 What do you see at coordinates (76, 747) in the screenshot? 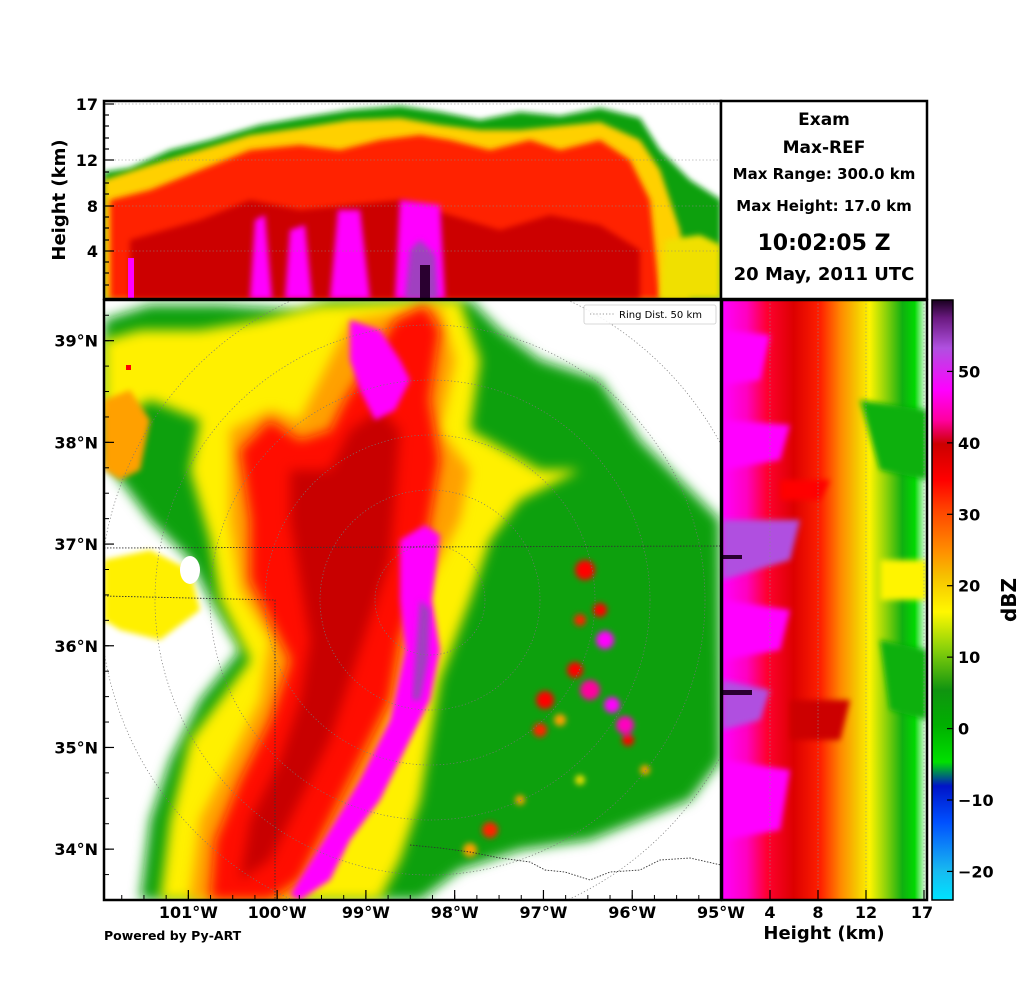
I see `map-ytick-label: 35°N` at bounding box center [76, 747].